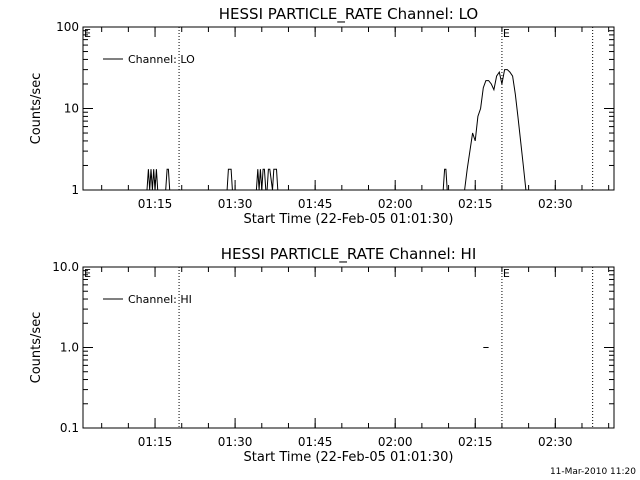 The height and width of the screenshot is (480, 640). I want to click on lo-corner-label: E, so click(87, 33).